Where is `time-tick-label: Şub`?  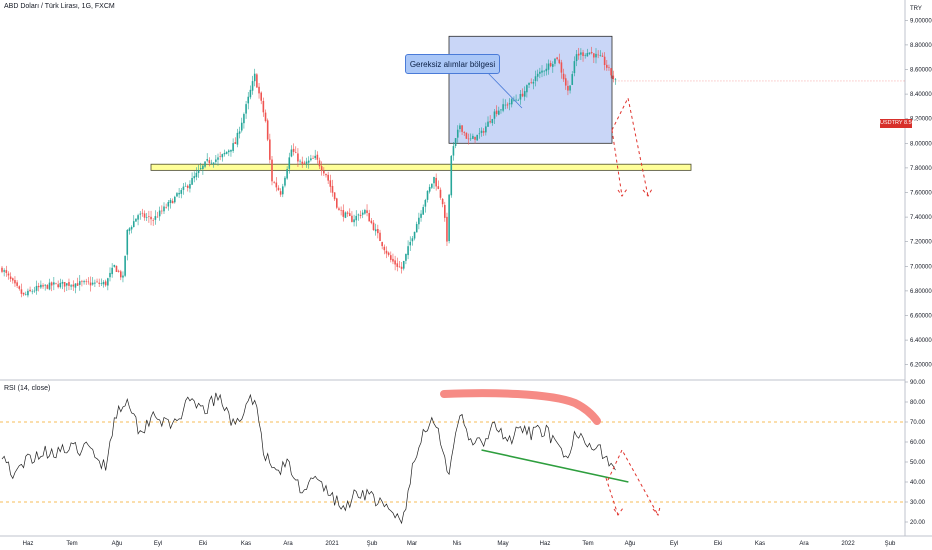 time-tick-label: Şub is located at coordinates (890, 544).